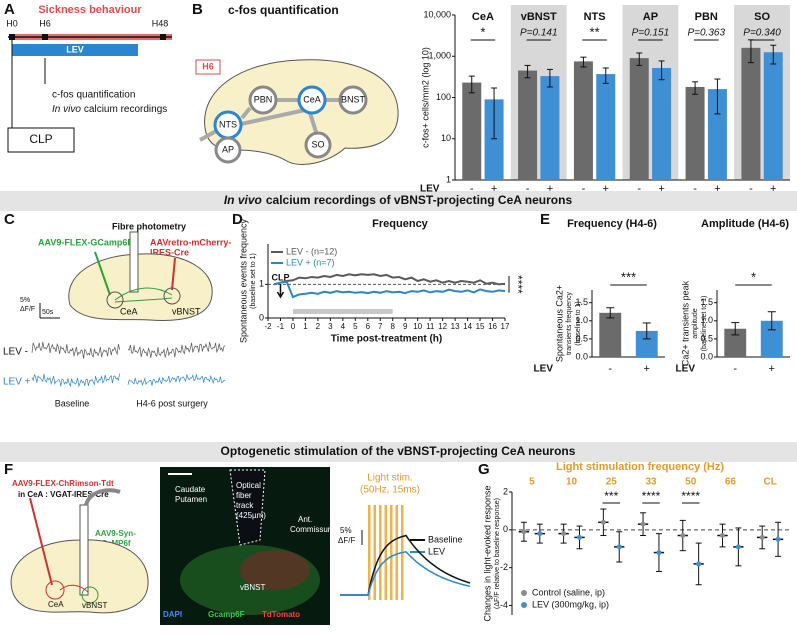 The width and height of the screenshot is (797, 636). What do you see at coordinates (172, 614) in the screenshot?
I see `stain-label: DAPI` at bounding box center [172, 614].